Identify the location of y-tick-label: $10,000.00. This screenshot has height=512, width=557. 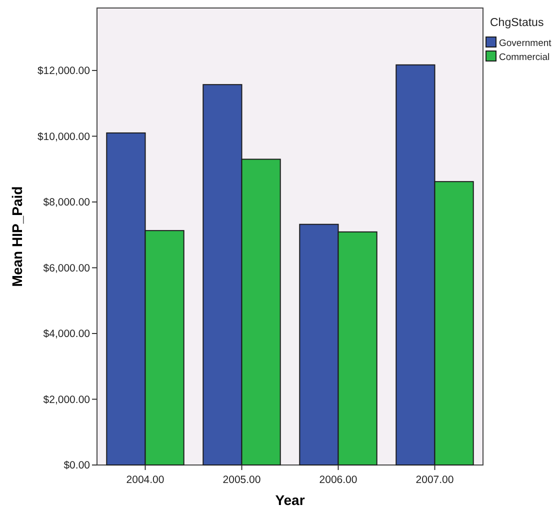
(63, 136).